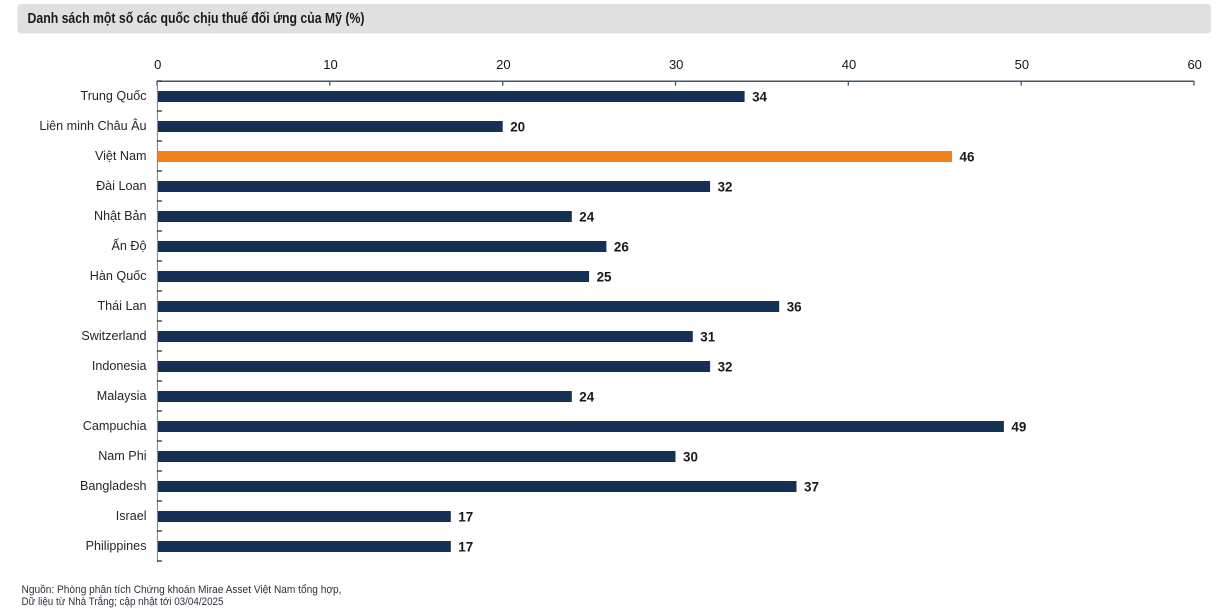  What do you see at coordinates (121, 186) in the screenshot?
I see `svg-text: Đài Loan` at bounding box center [121, 186].